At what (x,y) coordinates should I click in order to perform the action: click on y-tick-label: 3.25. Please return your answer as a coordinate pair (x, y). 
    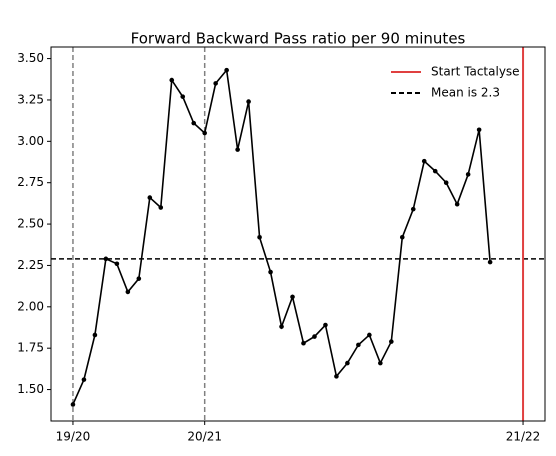
    Looking at the image, I should click on (30, 99).